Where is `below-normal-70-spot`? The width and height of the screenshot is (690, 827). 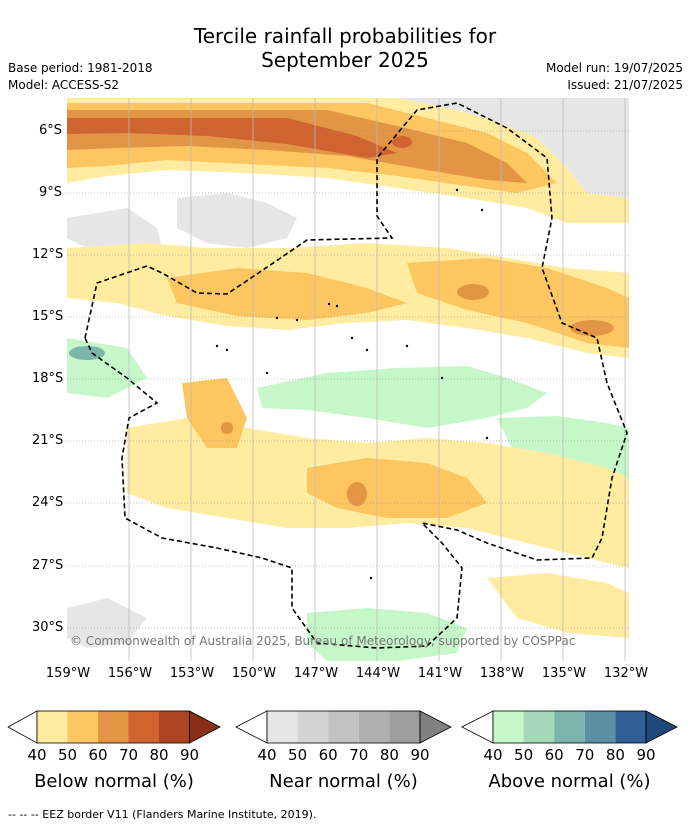 below-normal-70-spot is located at coordinates (402, 142).